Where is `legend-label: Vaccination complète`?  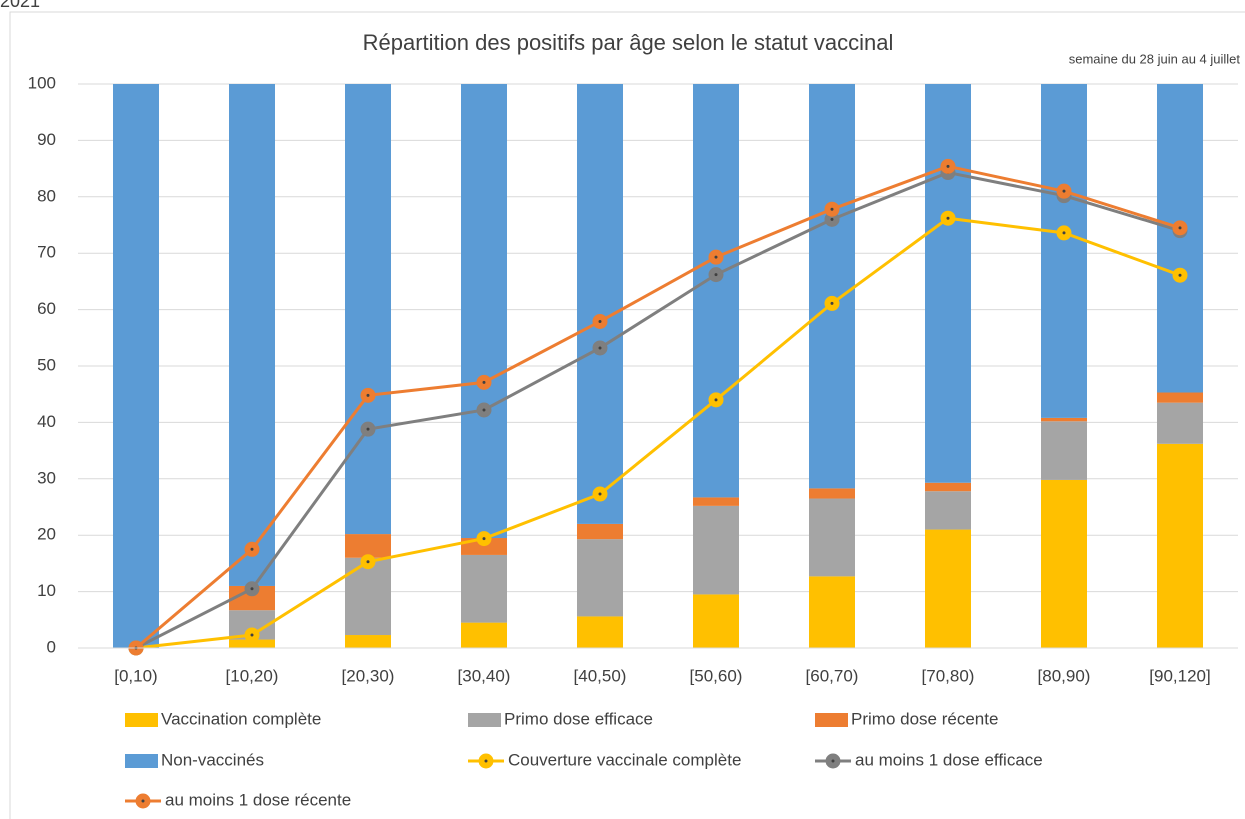 legend-label: Vaccination complète is located at coordinates (241, 718).